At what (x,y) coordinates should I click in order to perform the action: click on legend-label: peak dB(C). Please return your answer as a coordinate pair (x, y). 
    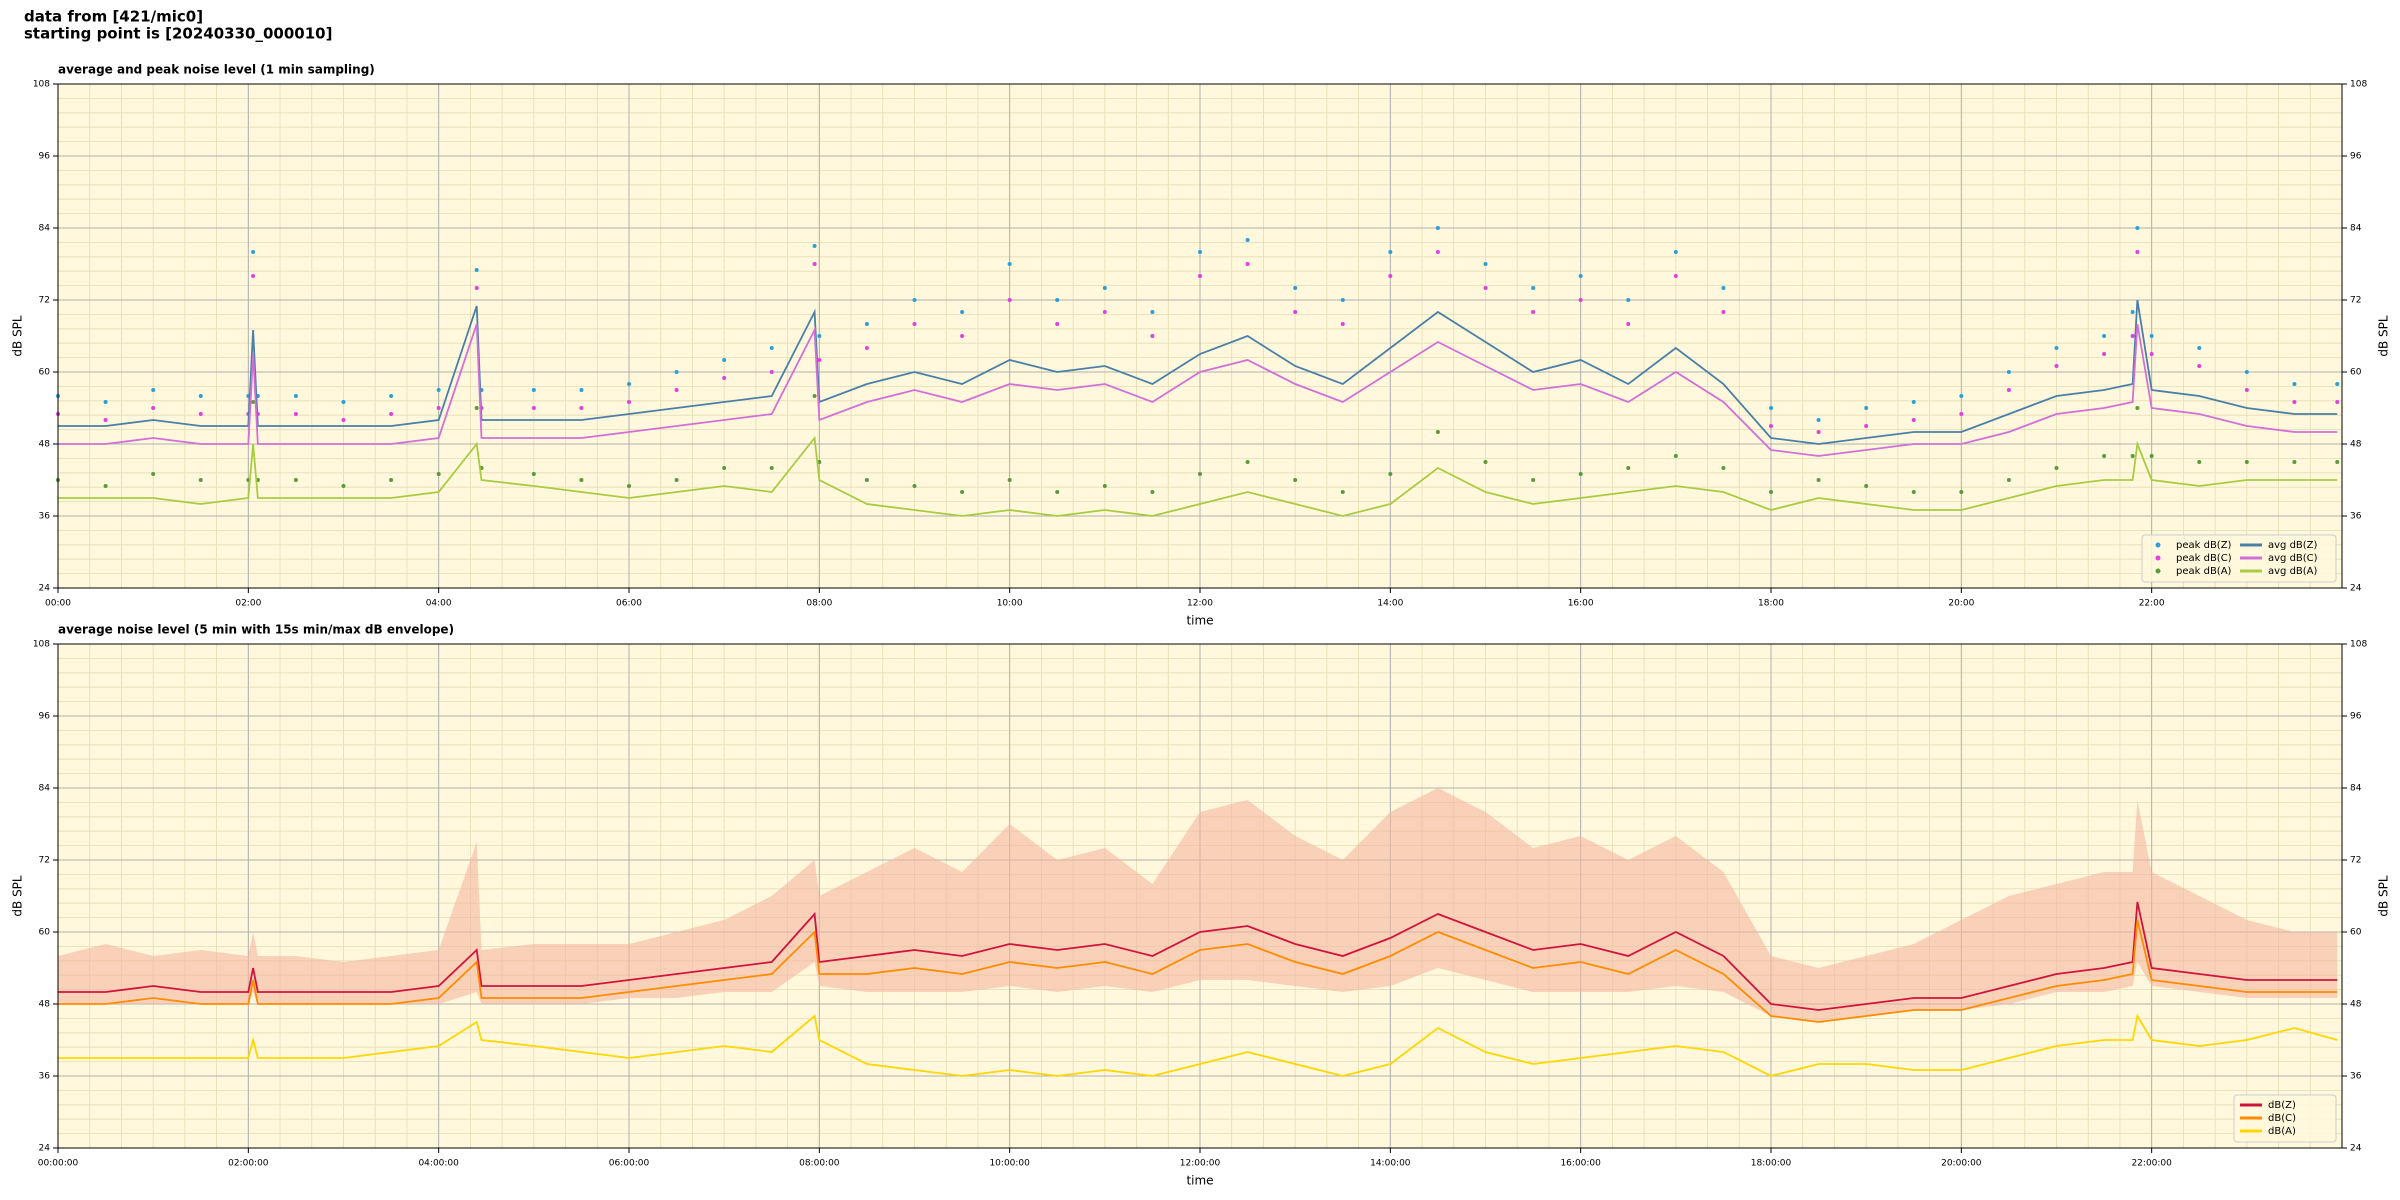
    Looking at the image, I should click on (2204, 558).